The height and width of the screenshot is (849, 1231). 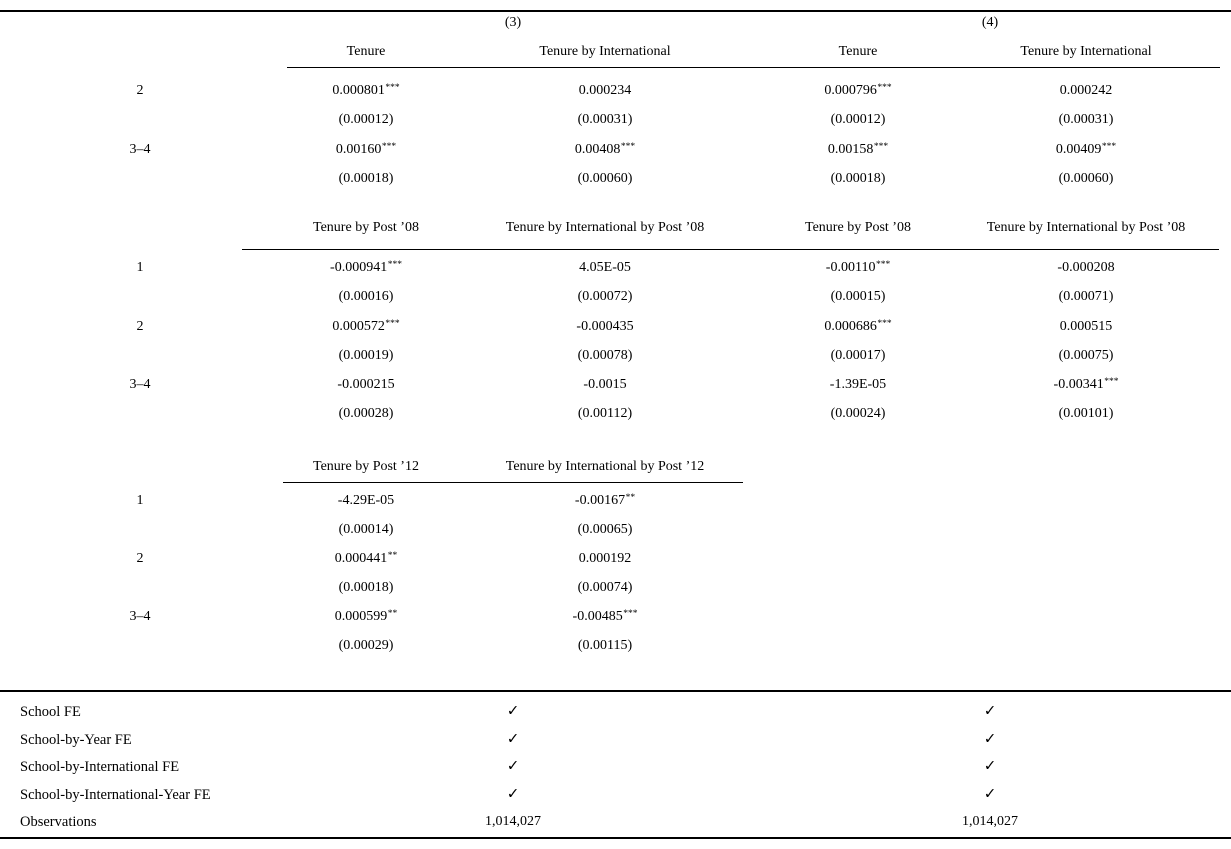 I want to click on coefficient-cell: 0.000599**, so click(x=366, y=616).